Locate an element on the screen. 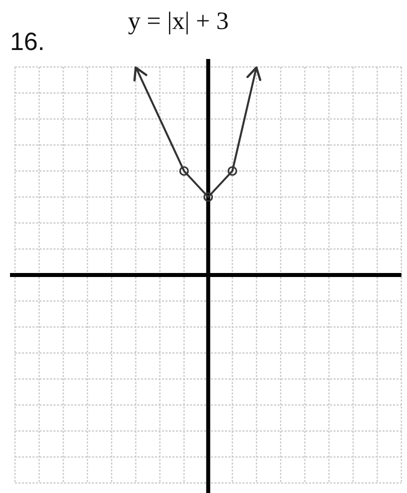 The width and height of the screenshot is (407, 493). chart-title: y = |x| + 3 is located at coordinates (178, 22).